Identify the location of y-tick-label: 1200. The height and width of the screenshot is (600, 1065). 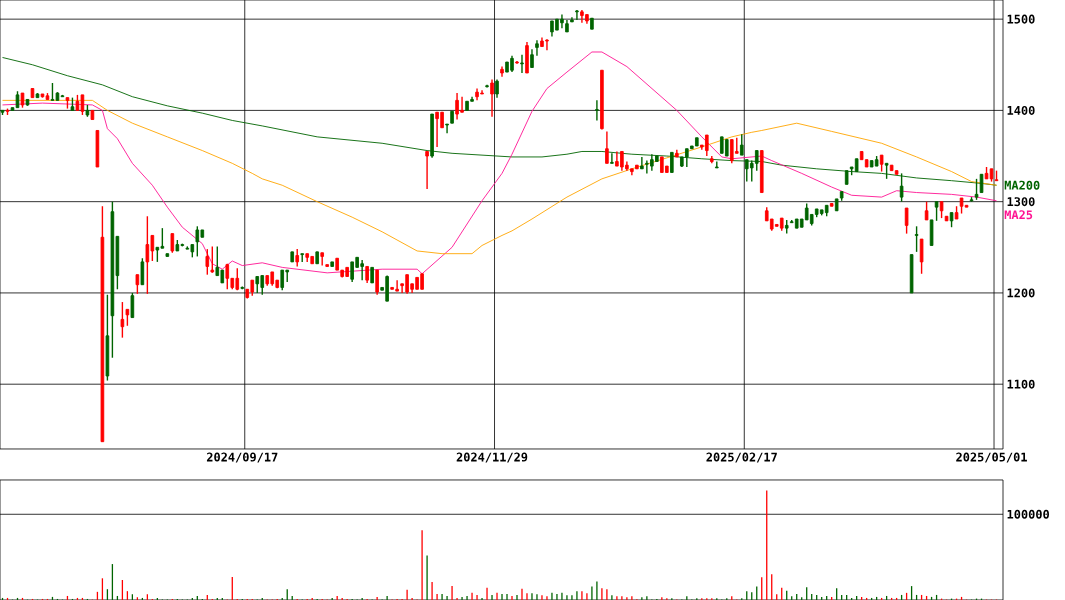
(1021, 293).